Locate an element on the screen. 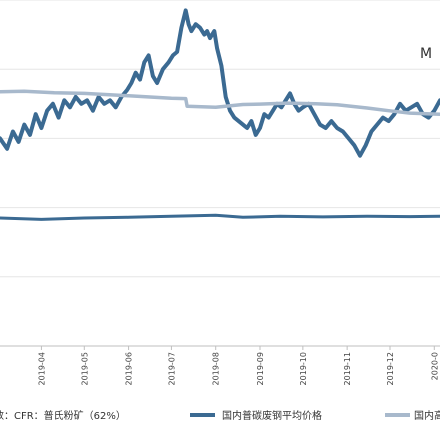 The height and width of the screenshot is (440, 440). x-tick-label-1: 2019-04 is located at coordinates (41, 368).